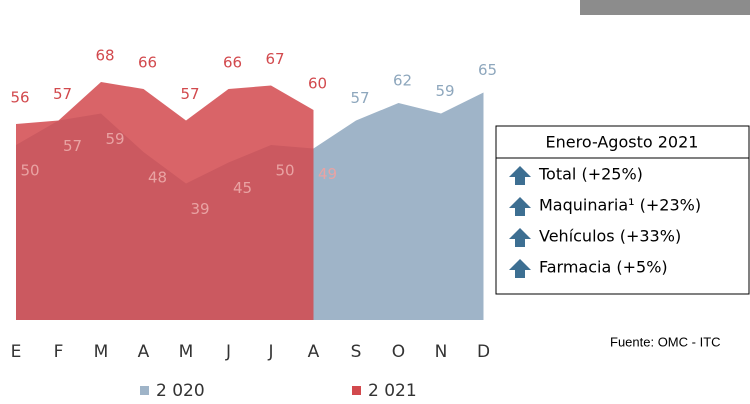  I want to click on data-label: 68, so click(104, 56).